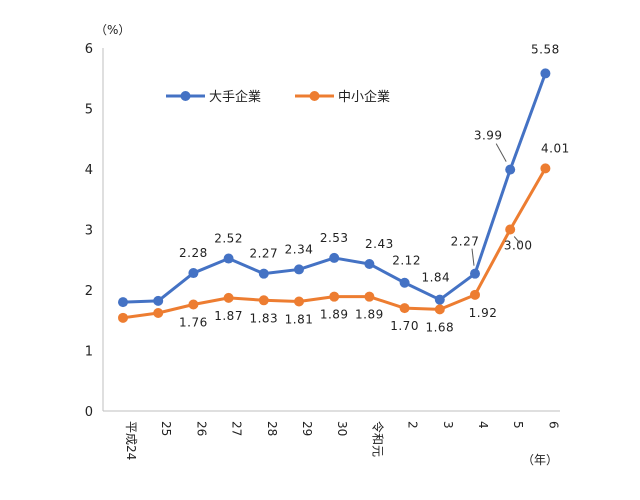  What do you see at coordinates (89, 291) in the screenshot?
I see `y-tick-label: 2` at bounding box center [89, 291].